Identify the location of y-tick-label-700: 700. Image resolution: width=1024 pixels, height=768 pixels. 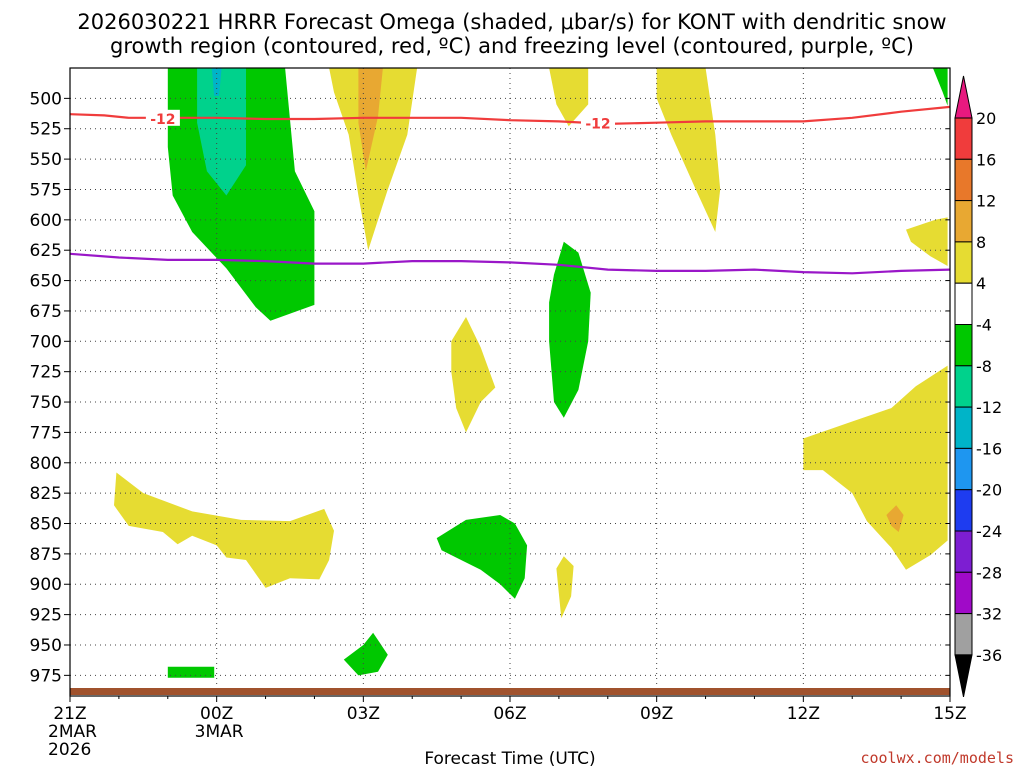
(46, 342).